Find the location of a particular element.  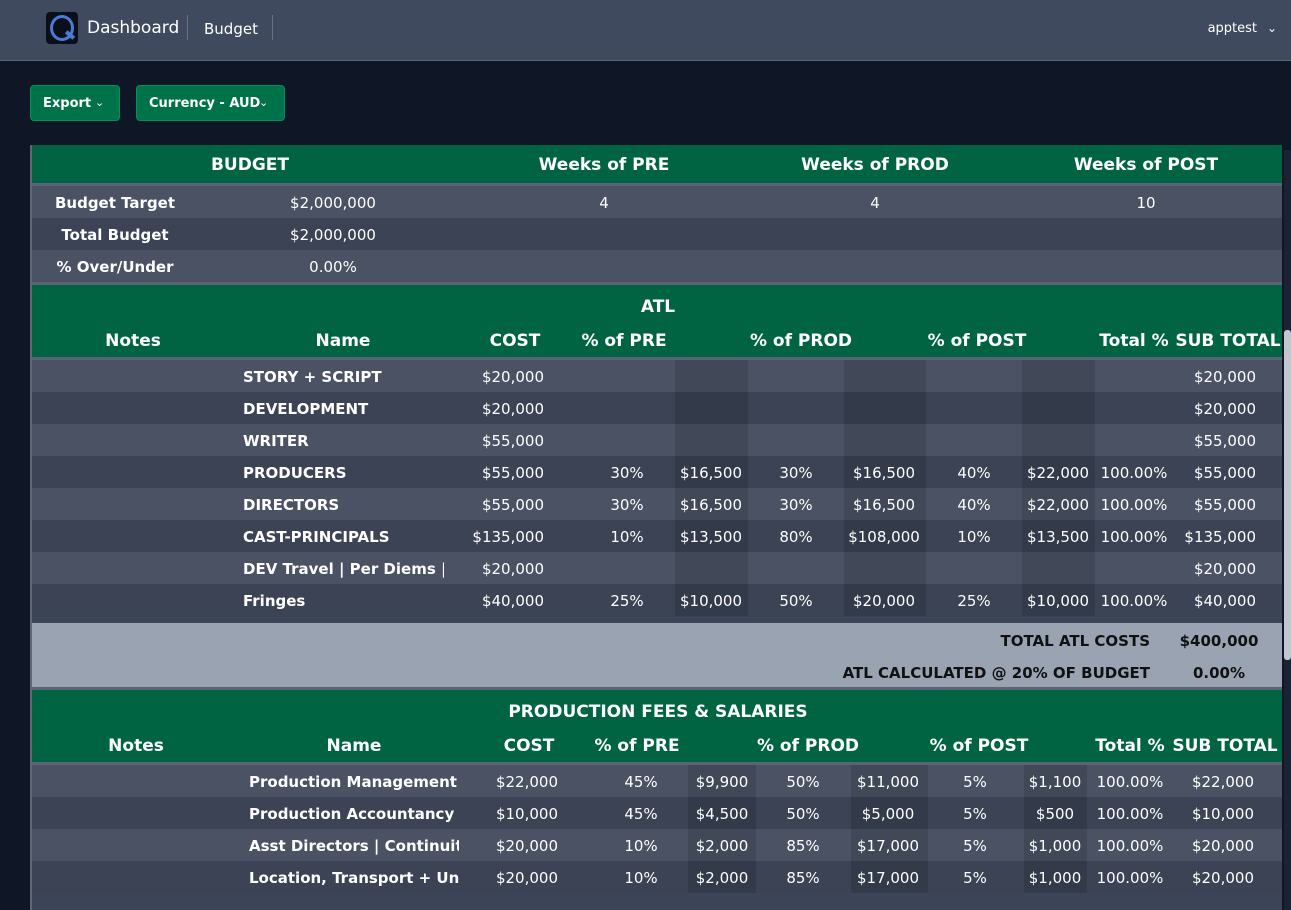

row-name: CAST-PRINCIPALS is located at coordinates (316, 537).